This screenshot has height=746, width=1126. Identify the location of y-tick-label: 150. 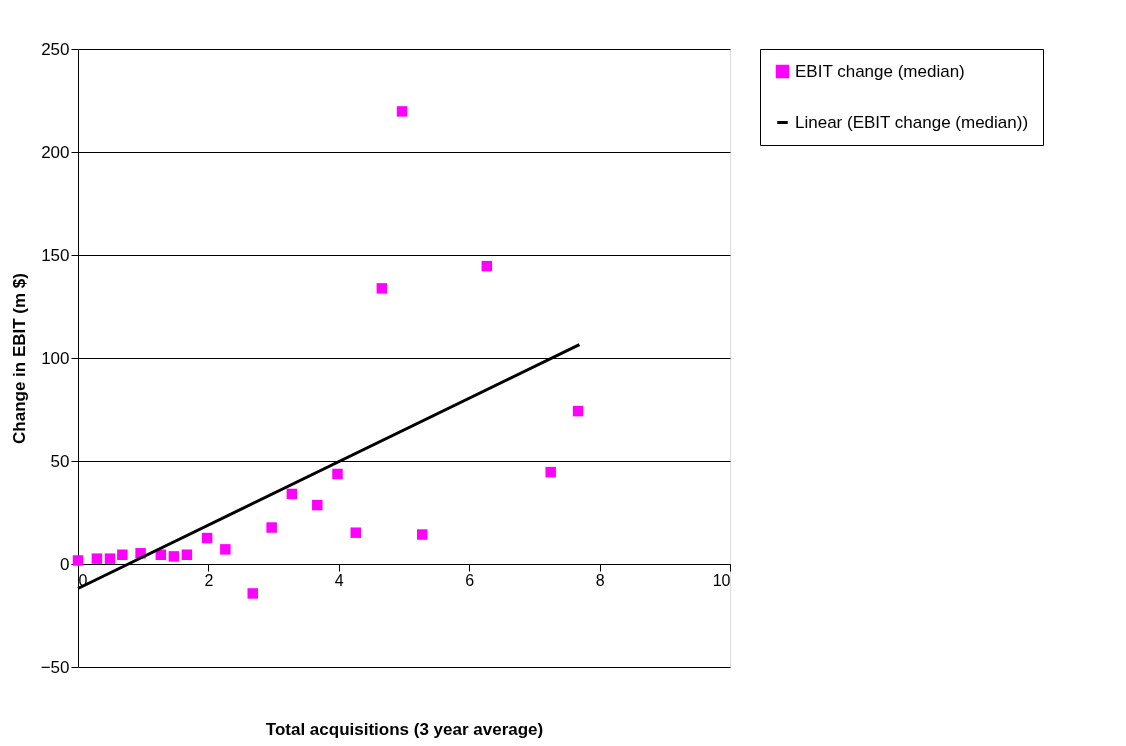
(55, 255).